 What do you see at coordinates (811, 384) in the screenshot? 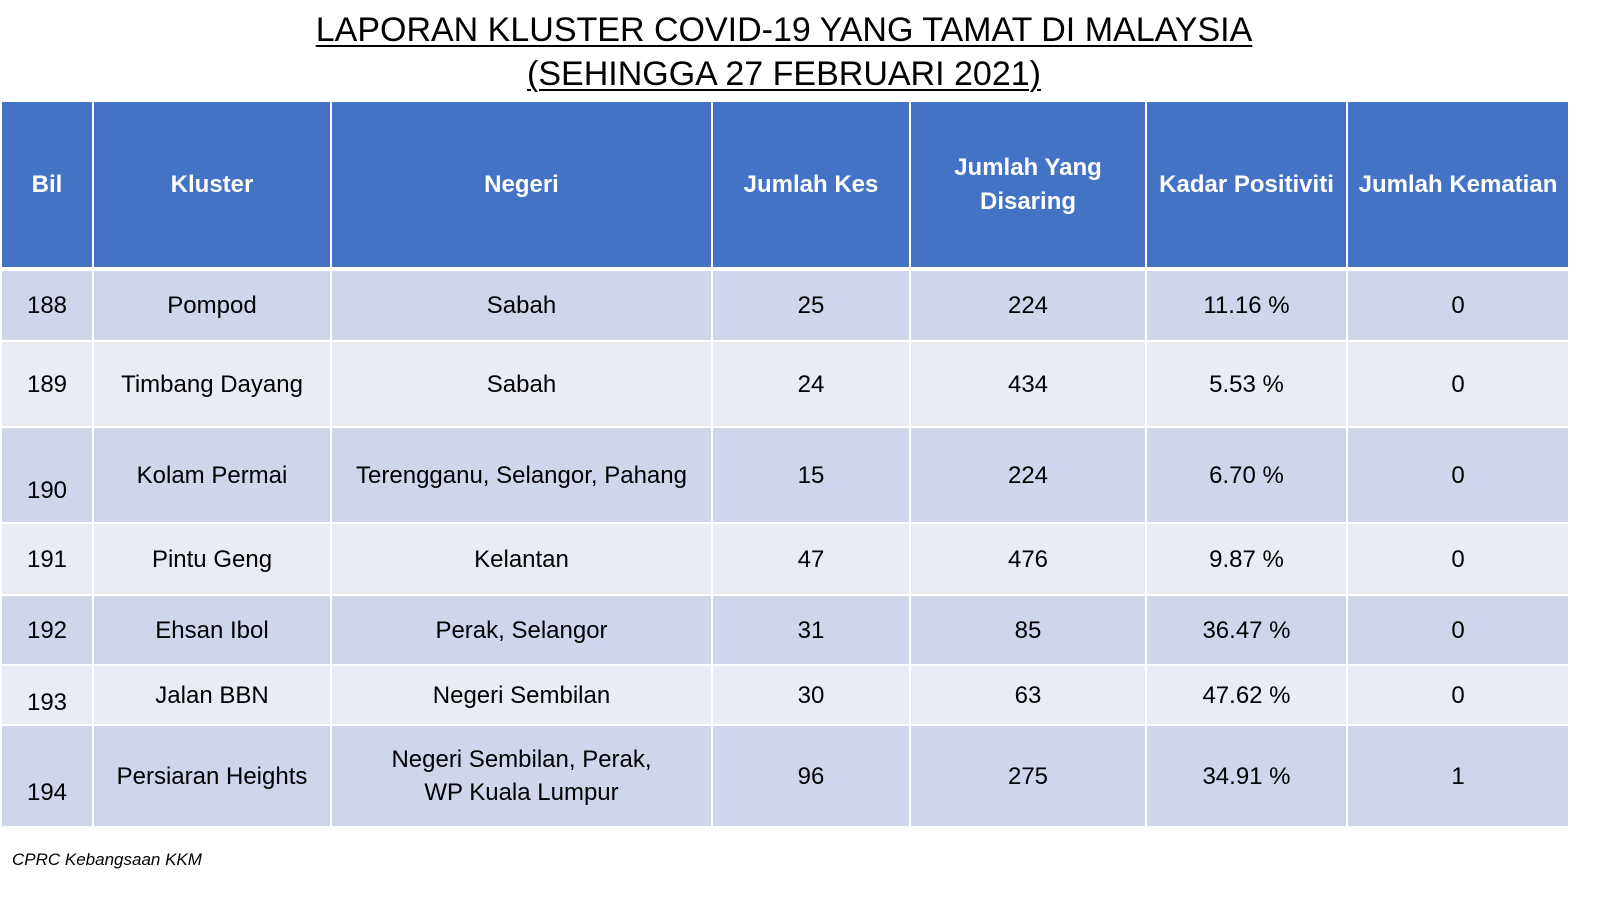
I see `cell-jumlah-kes: 24` at bounding box center [811, 384].